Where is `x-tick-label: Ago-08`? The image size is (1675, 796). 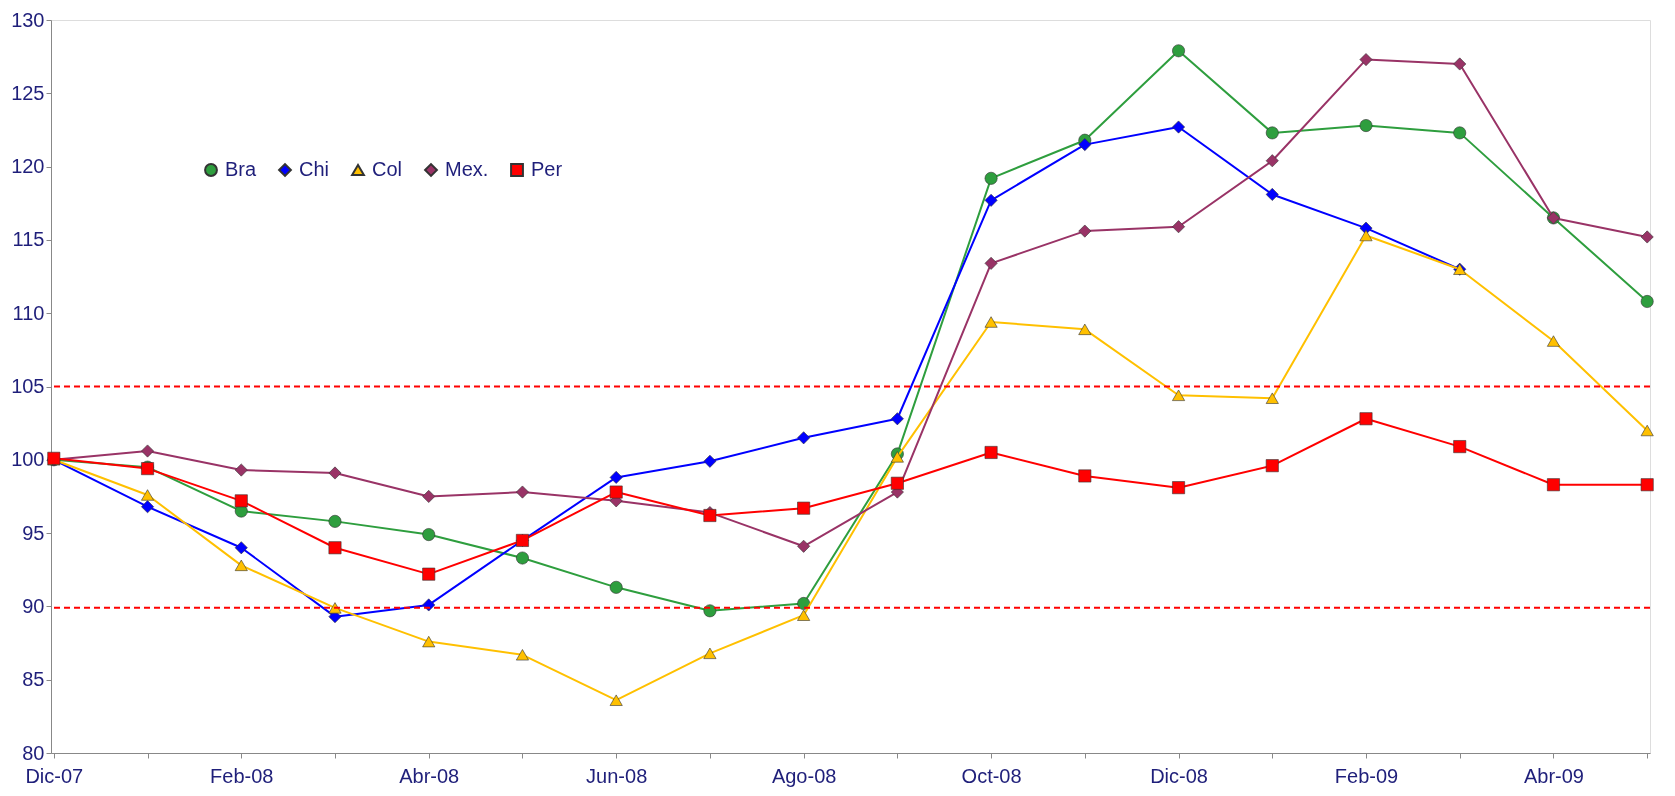 x-tick-label: Ago-08 is located at coordinates (804, 775).